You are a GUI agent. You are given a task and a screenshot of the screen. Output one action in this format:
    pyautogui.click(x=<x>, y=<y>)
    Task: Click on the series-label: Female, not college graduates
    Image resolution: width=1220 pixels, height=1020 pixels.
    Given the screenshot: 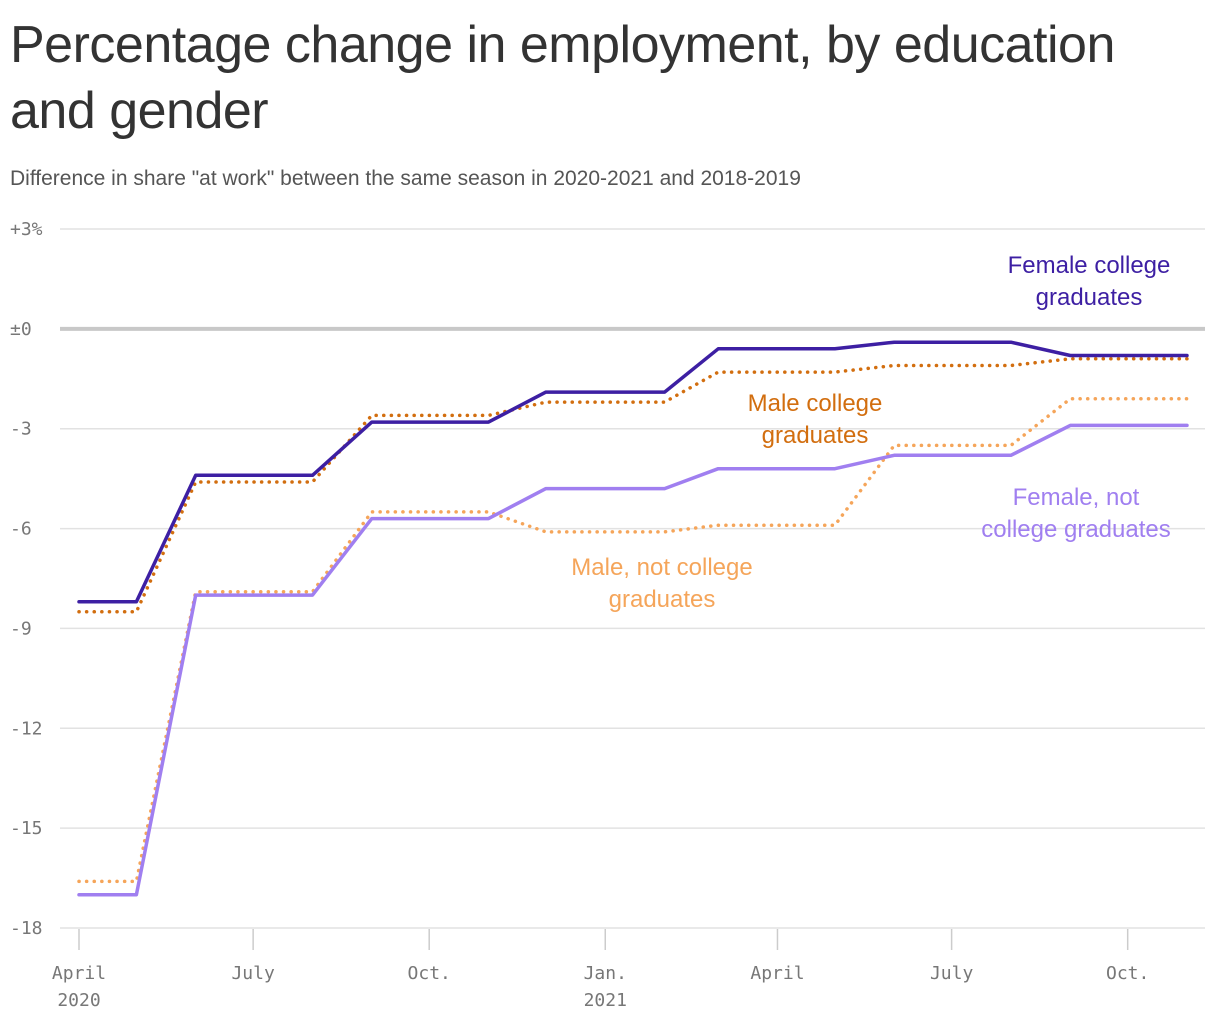 What is the action you would take?
    pyautogui.click(x=1075, y=513)
    